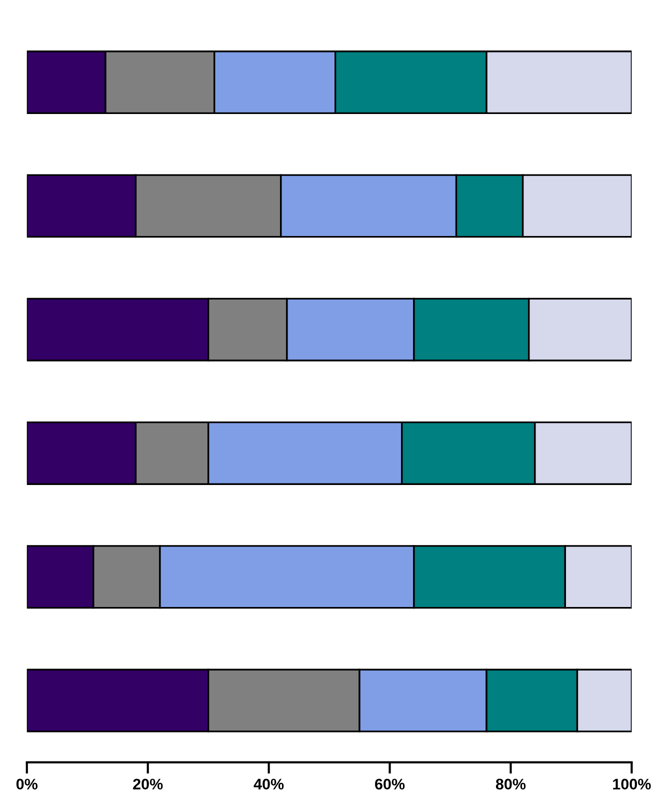 The width and height of the screenshot is (672, 811). Describe the element at coordinates (390, 784) in the screenshot. I see `x-tick-label: 60%` at that location.